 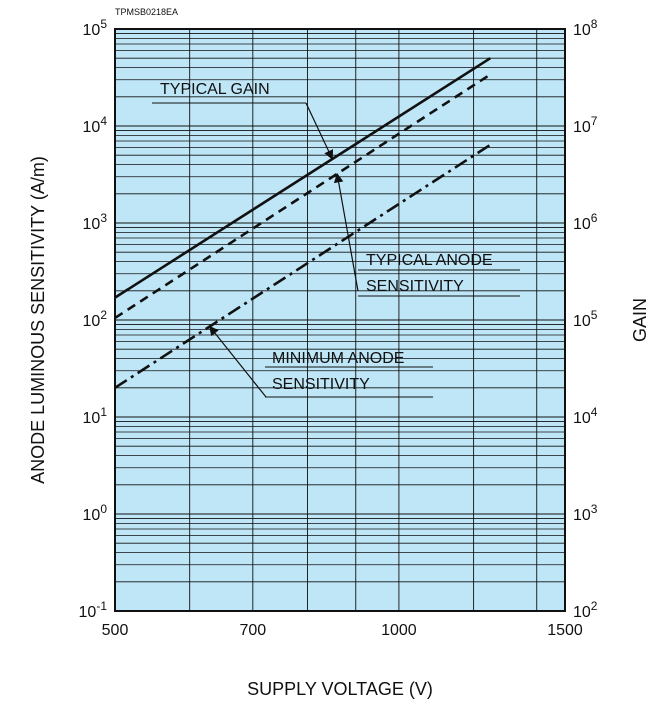 I want to click on y2-tick-label: 10⁶, so click(x=585, y=222).